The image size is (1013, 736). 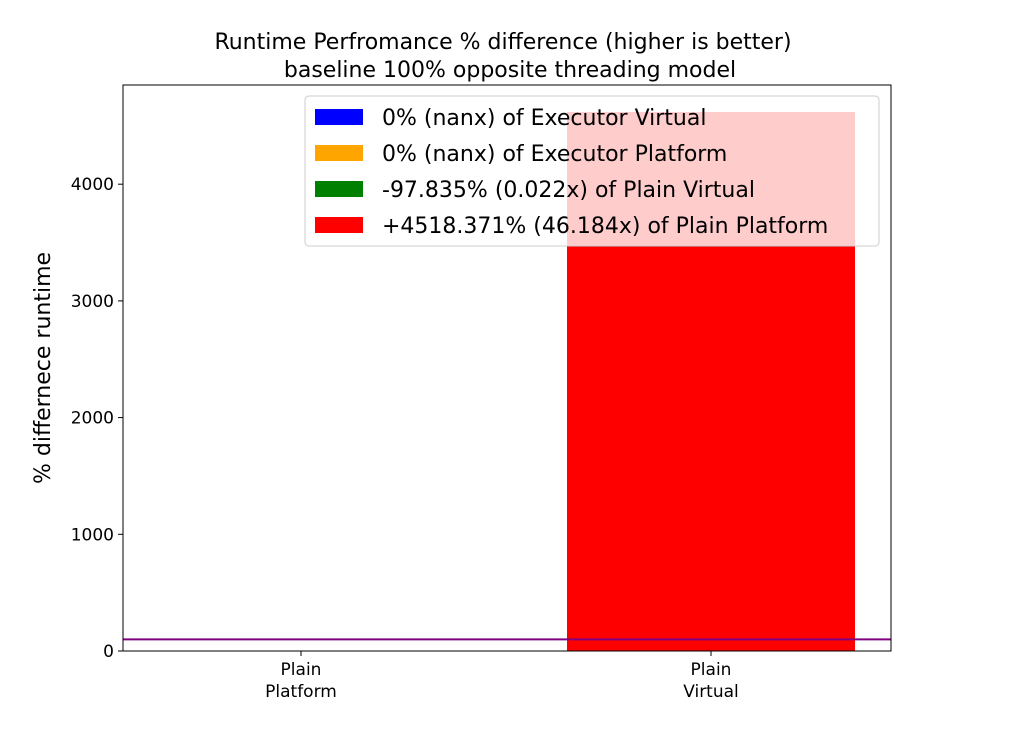 What do you see at coordinates (108, 652) in the screenshot?
I see `y-tick-label-0: 0` at bounding box center [108, 652].